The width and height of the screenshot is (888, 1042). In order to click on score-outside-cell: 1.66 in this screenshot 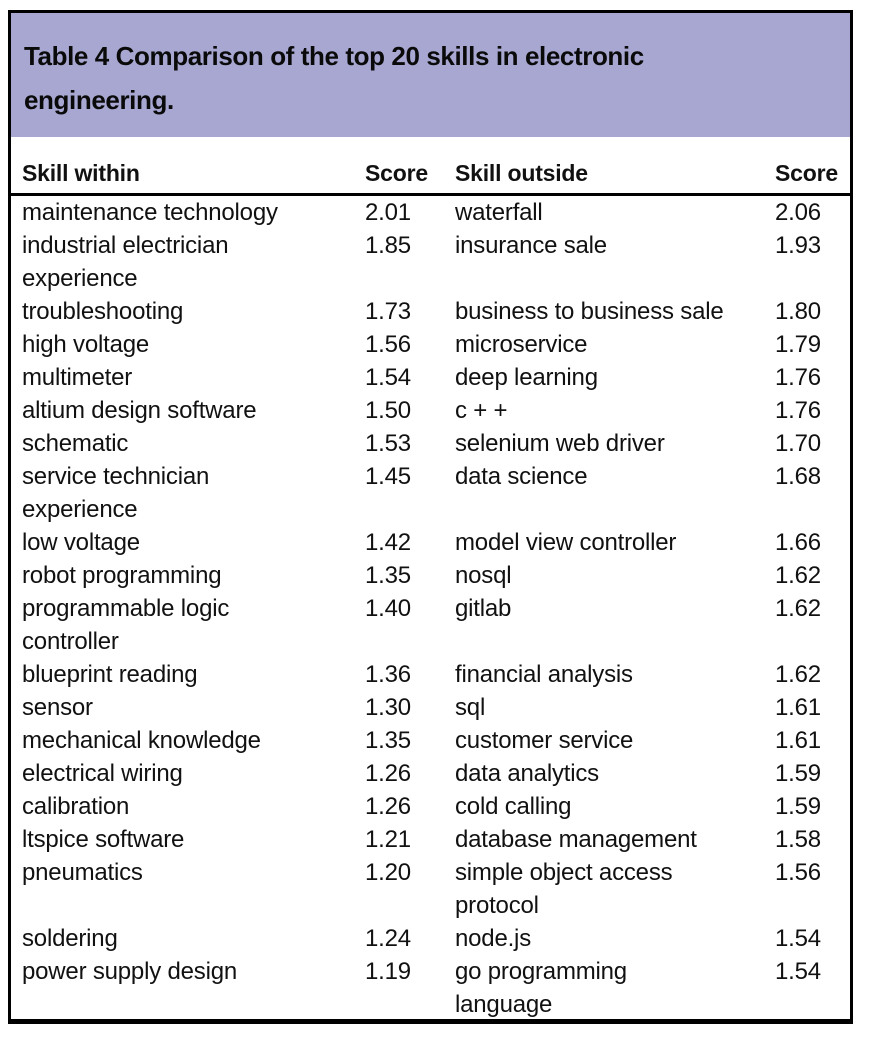, I will do `click(798, 542)`.